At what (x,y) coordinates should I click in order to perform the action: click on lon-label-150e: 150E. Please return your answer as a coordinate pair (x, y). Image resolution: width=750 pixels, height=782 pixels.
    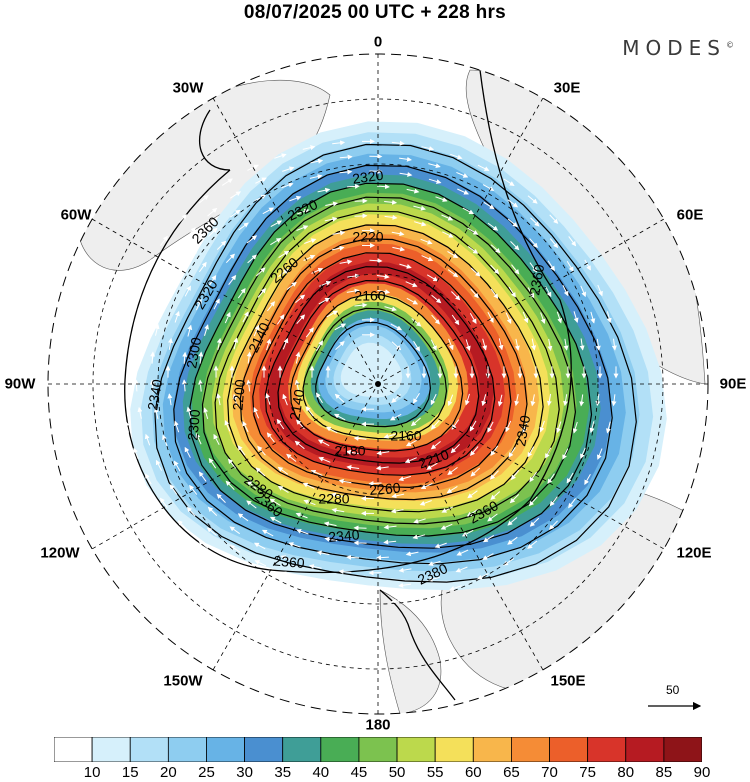
    Looking at the image, I should click on (568, 681).